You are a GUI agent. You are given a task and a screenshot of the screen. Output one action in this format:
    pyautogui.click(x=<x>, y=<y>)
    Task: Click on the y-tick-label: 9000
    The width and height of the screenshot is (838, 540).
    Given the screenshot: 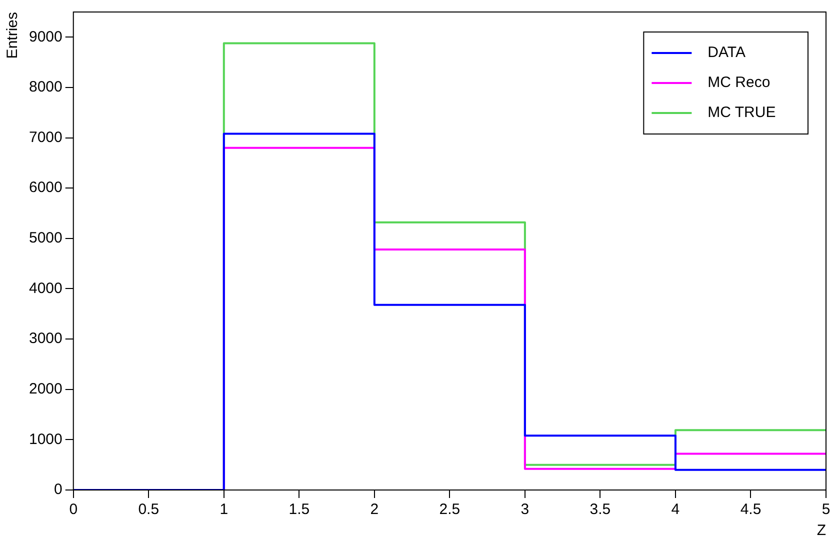 What is the action you would take?
    pyautogui.click(x=45, y=37)
    